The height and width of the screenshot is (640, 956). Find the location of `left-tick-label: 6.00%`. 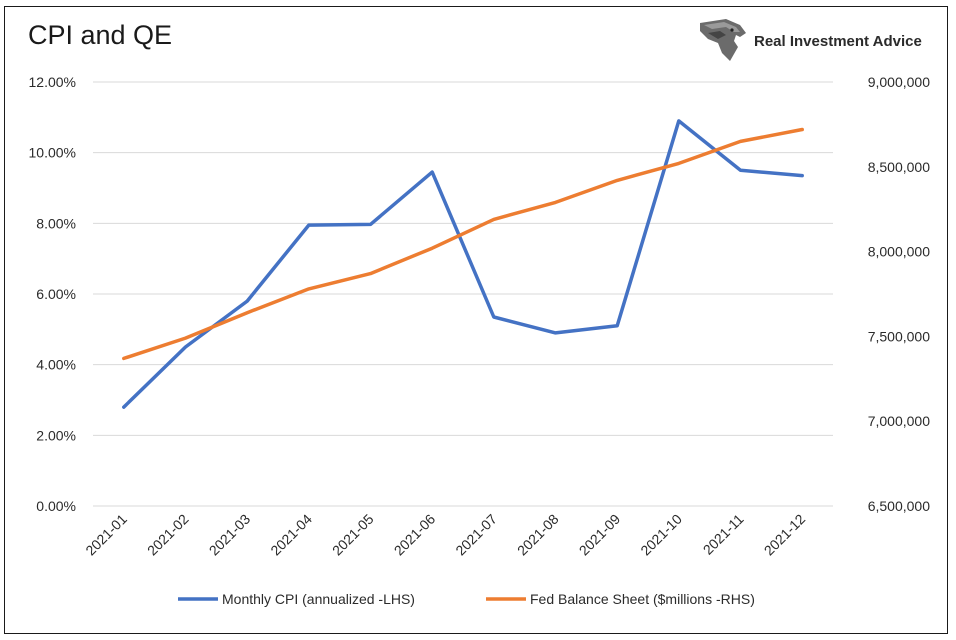

left-tick-label: 6.00% is located at coordinates (56, 294).